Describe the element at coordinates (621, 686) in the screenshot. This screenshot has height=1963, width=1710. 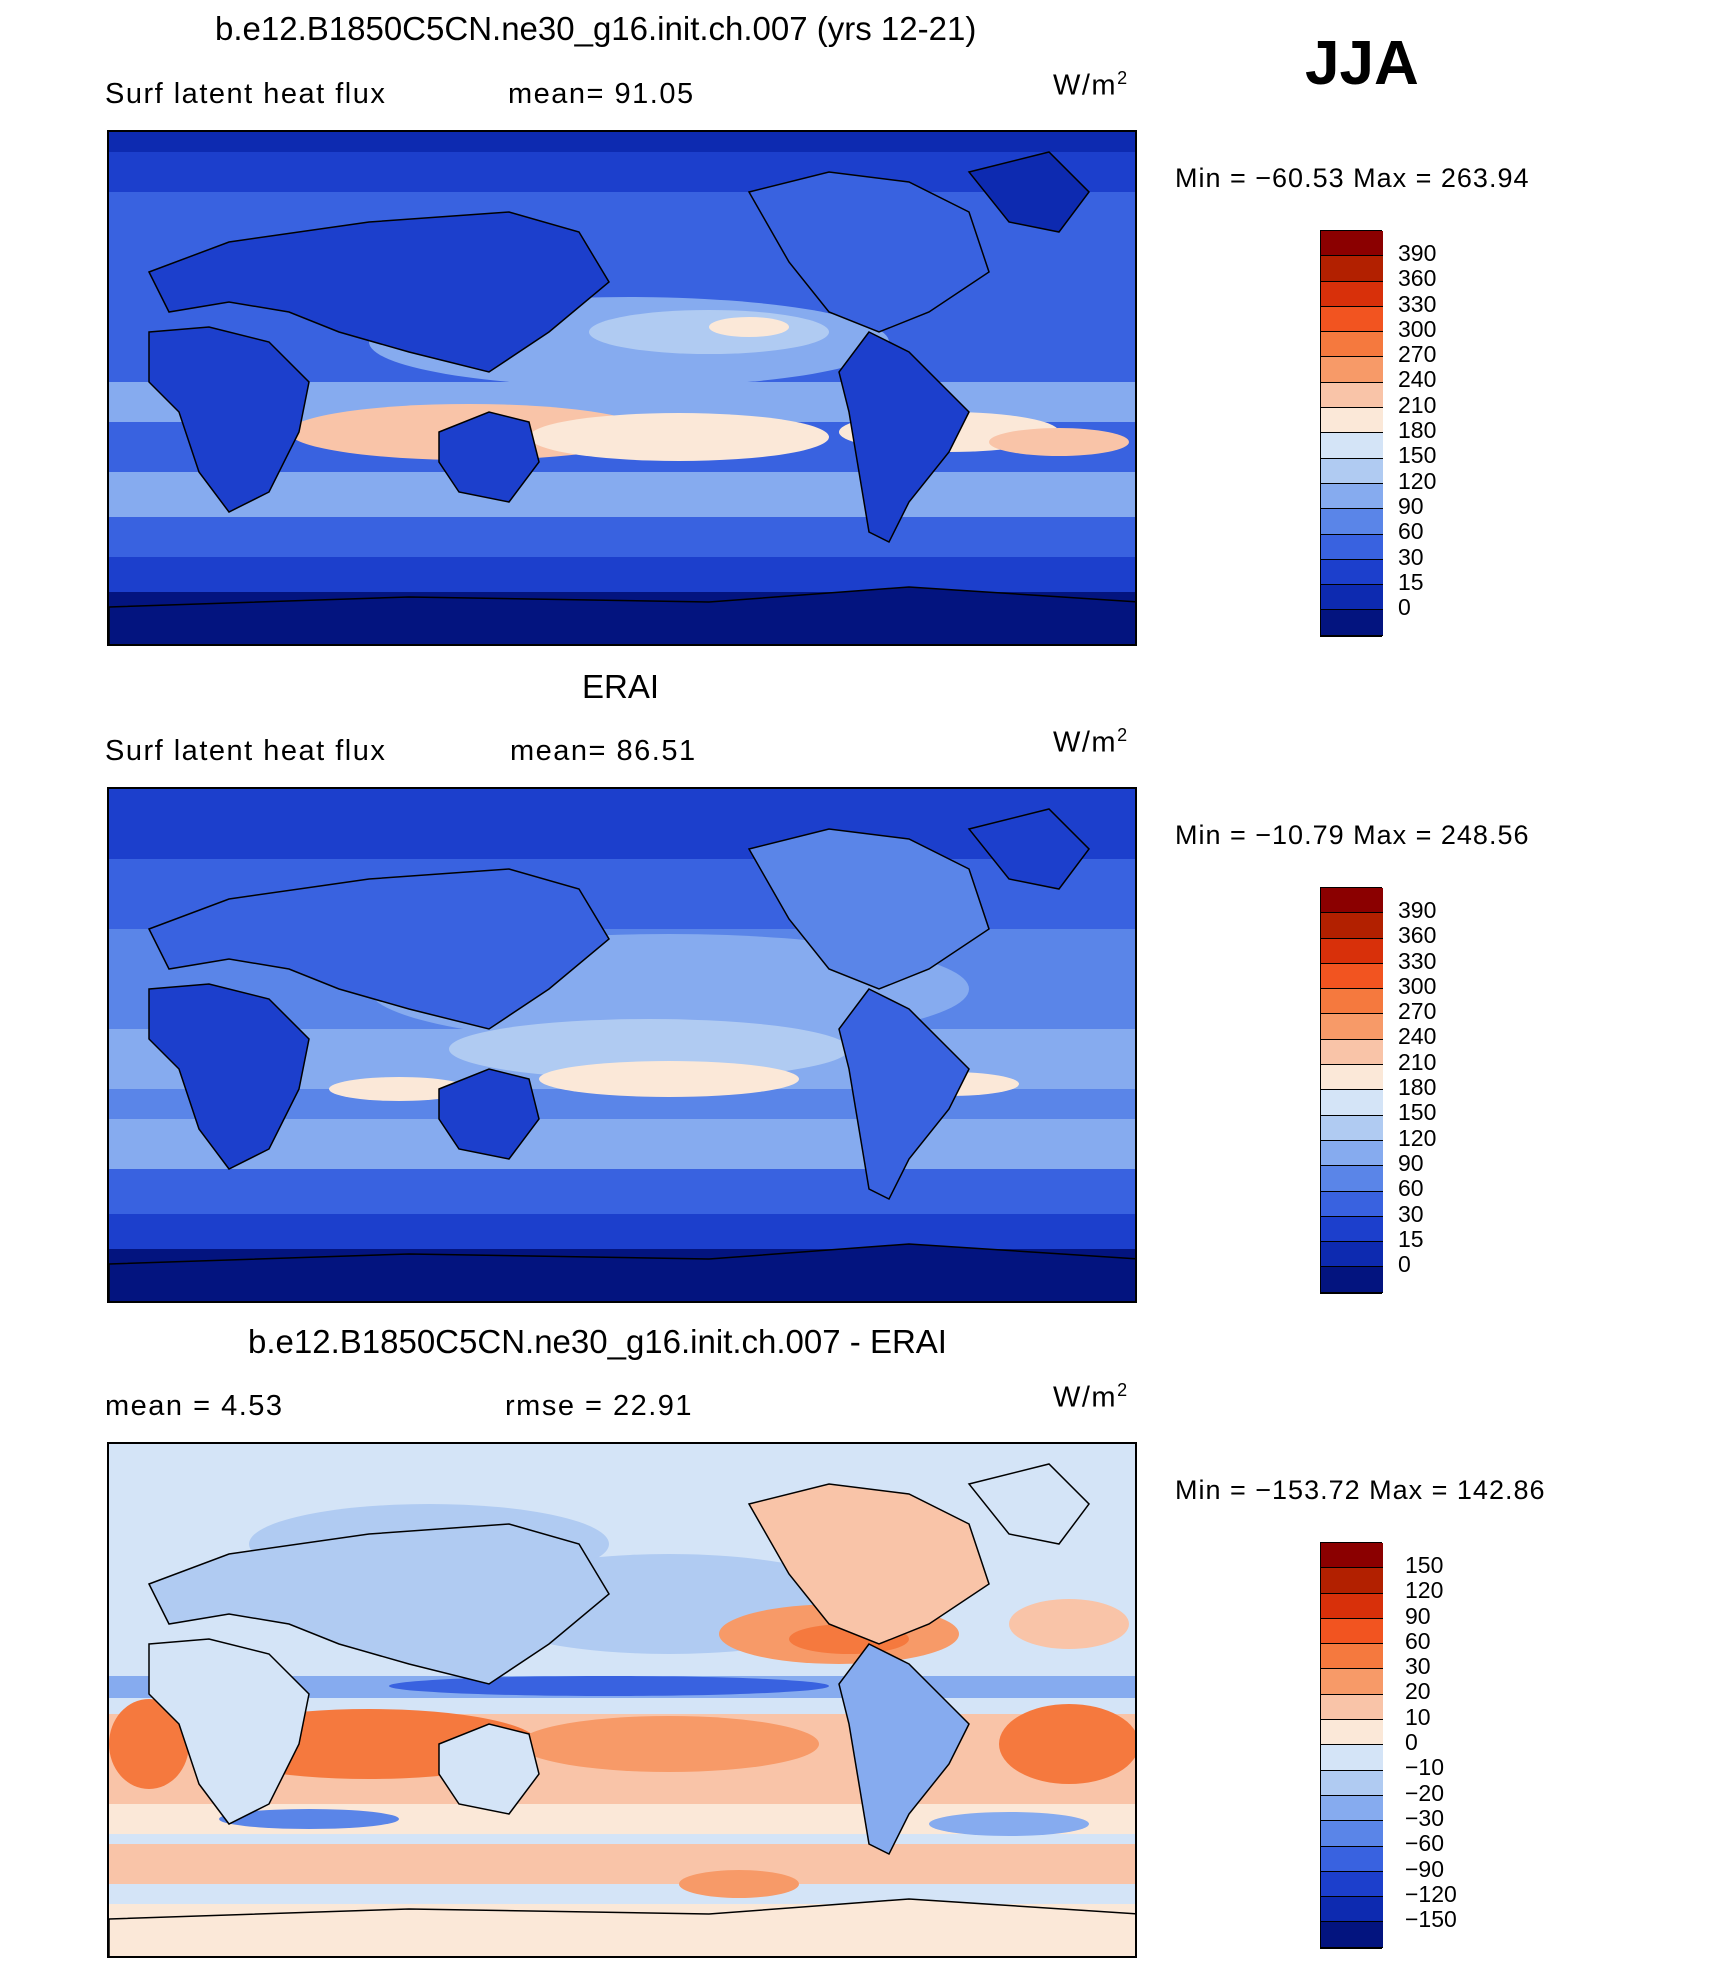
I see `panel-2-title: ERAI` at that location.